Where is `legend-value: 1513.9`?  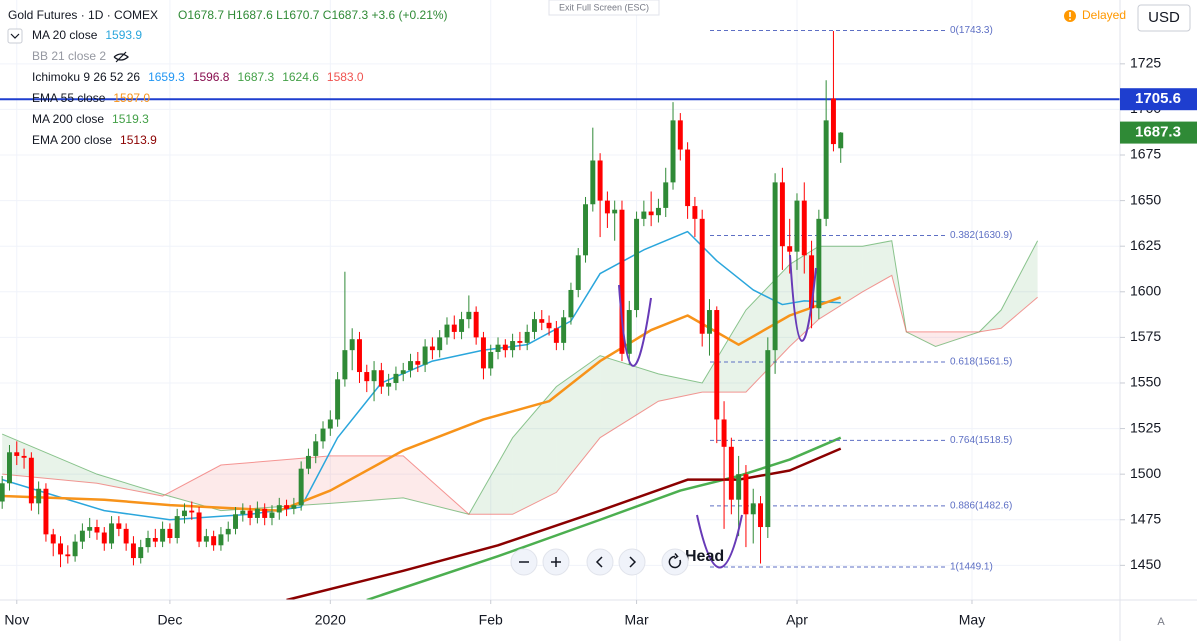 legend-value: 1513.9 is located at coordinates (138, 140).